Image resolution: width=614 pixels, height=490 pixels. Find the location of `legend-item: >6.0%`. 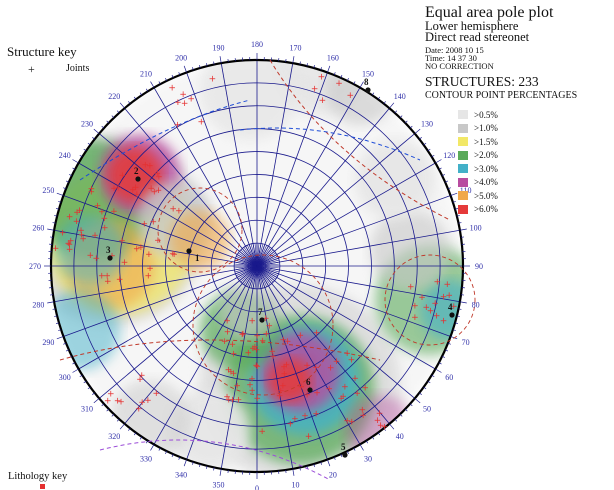

legend-item: >6.0% is located at coordinates (478, 210).